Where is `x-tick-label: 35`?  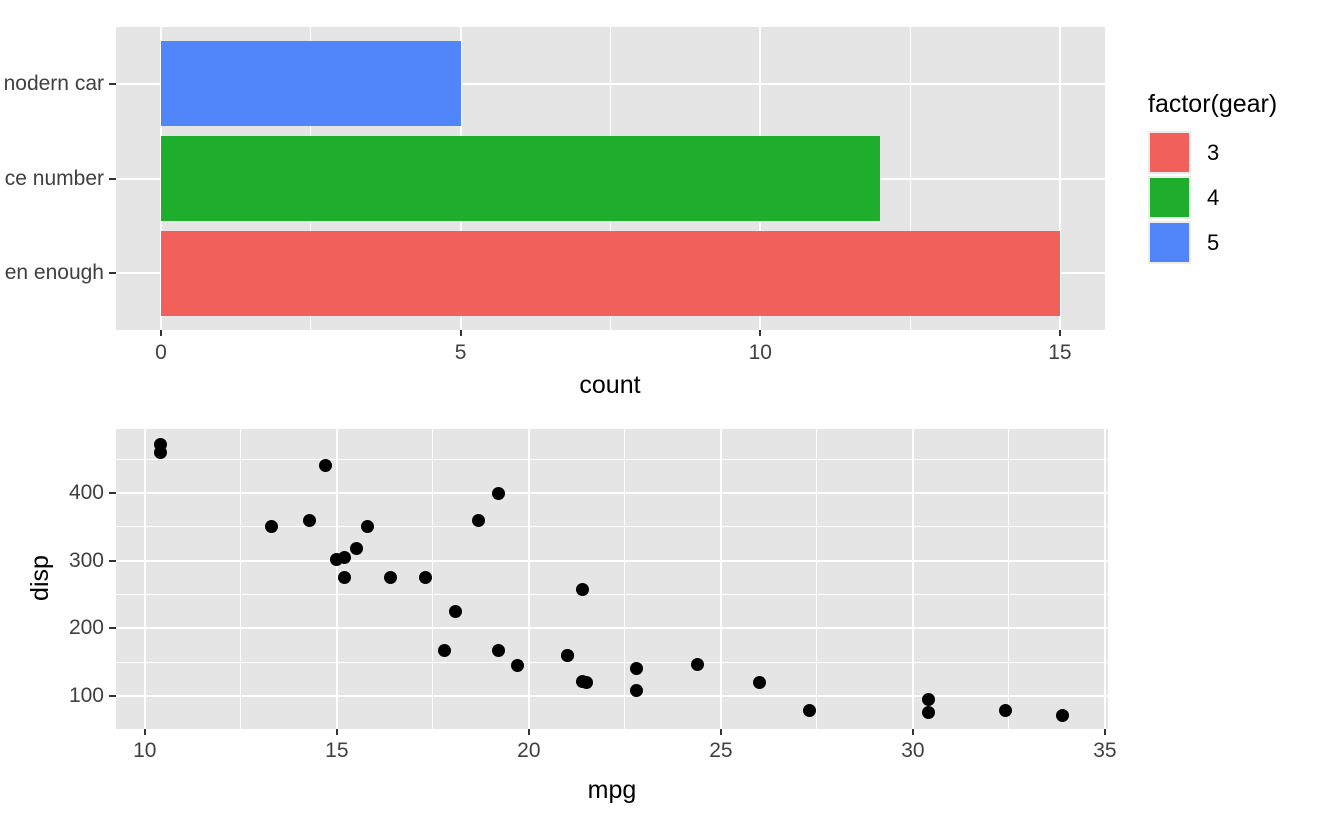
x-tick-label: 35 is located at coordinates (1105, 750).